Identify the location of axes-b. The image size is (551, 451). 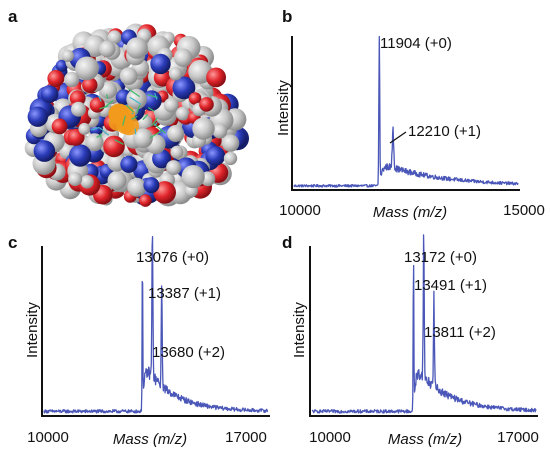
(405, 113).